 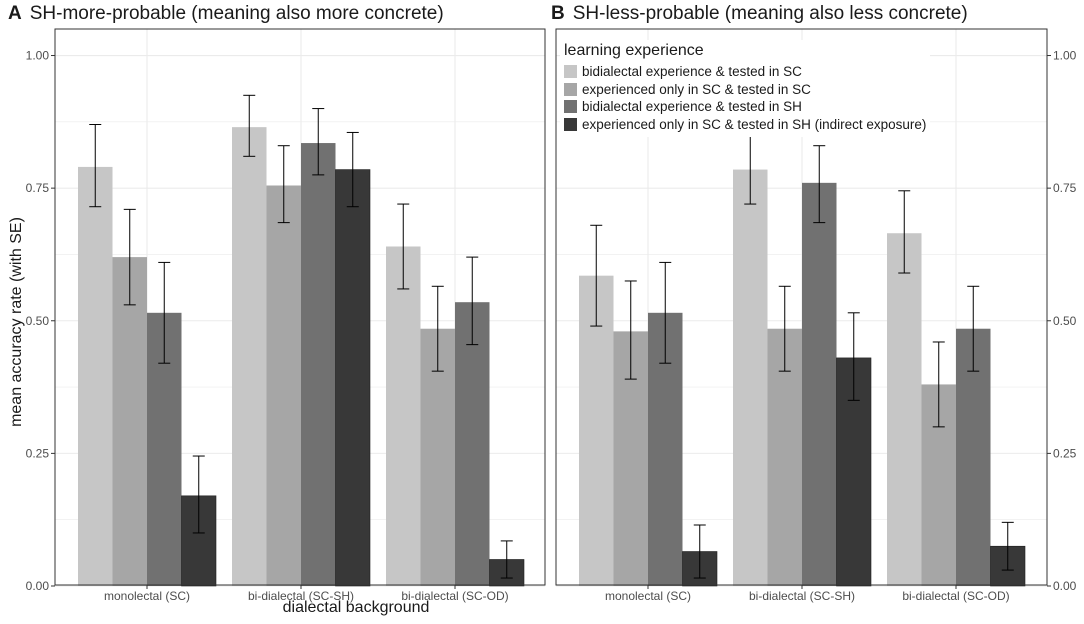 I want to click on legend-item: bidialectal experience & tested in SC, so click(x=745, y=72).